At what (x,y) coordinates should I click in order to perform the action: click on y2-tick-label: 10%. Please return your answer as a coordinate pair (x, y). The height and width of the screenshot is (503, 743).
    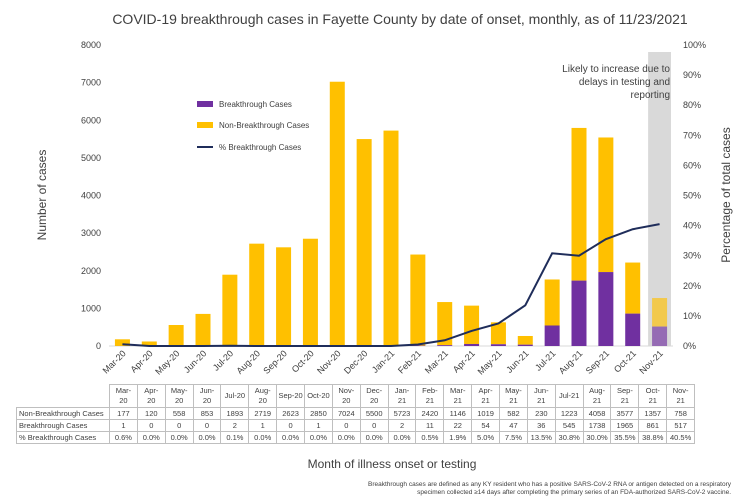
    Looking at the image, I should click on (692, 316).